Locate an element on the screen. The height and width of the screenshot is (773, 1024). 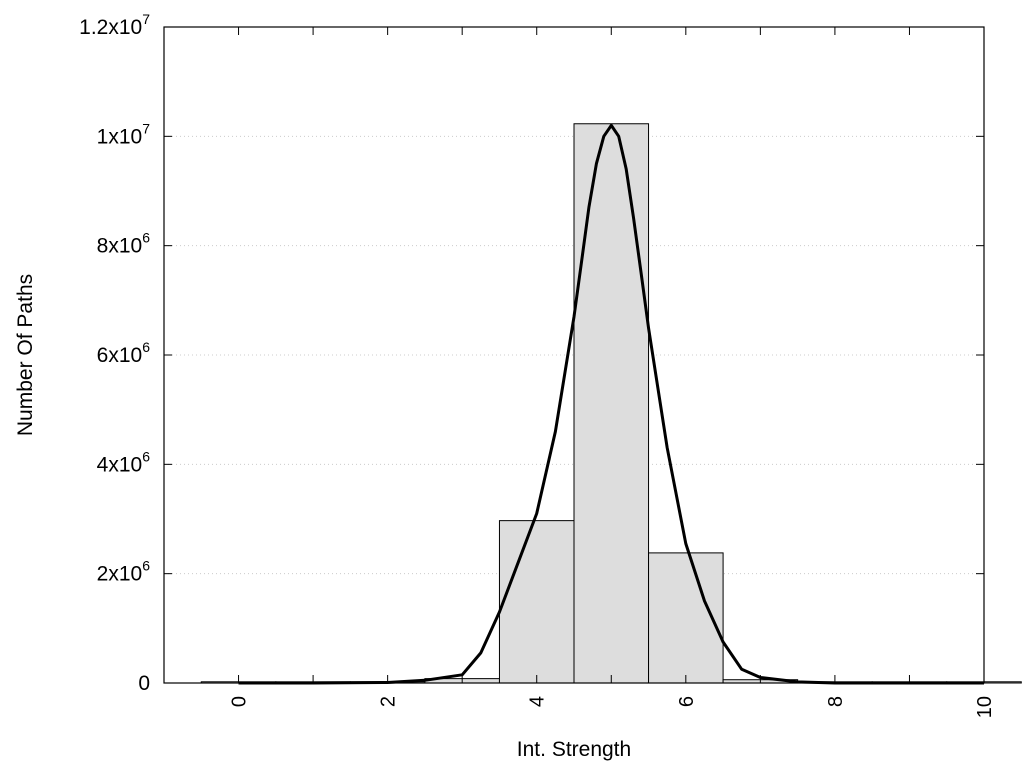
y-tick-label: 0 is located at coordinates (144, 683).